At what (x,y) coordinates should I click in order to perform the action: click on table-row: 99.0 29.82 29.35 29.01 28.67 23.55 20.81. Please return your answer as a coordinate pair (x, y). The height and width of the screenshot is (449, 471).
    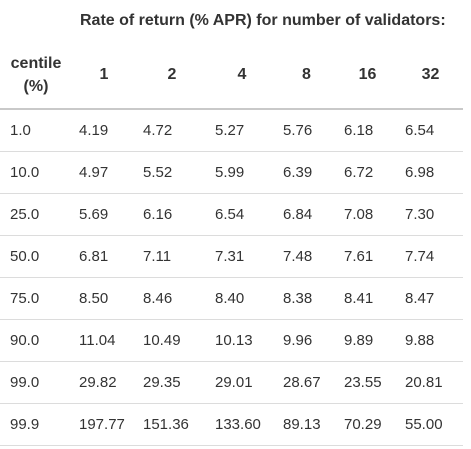
    Looking at the image, I should click on (231, 382).